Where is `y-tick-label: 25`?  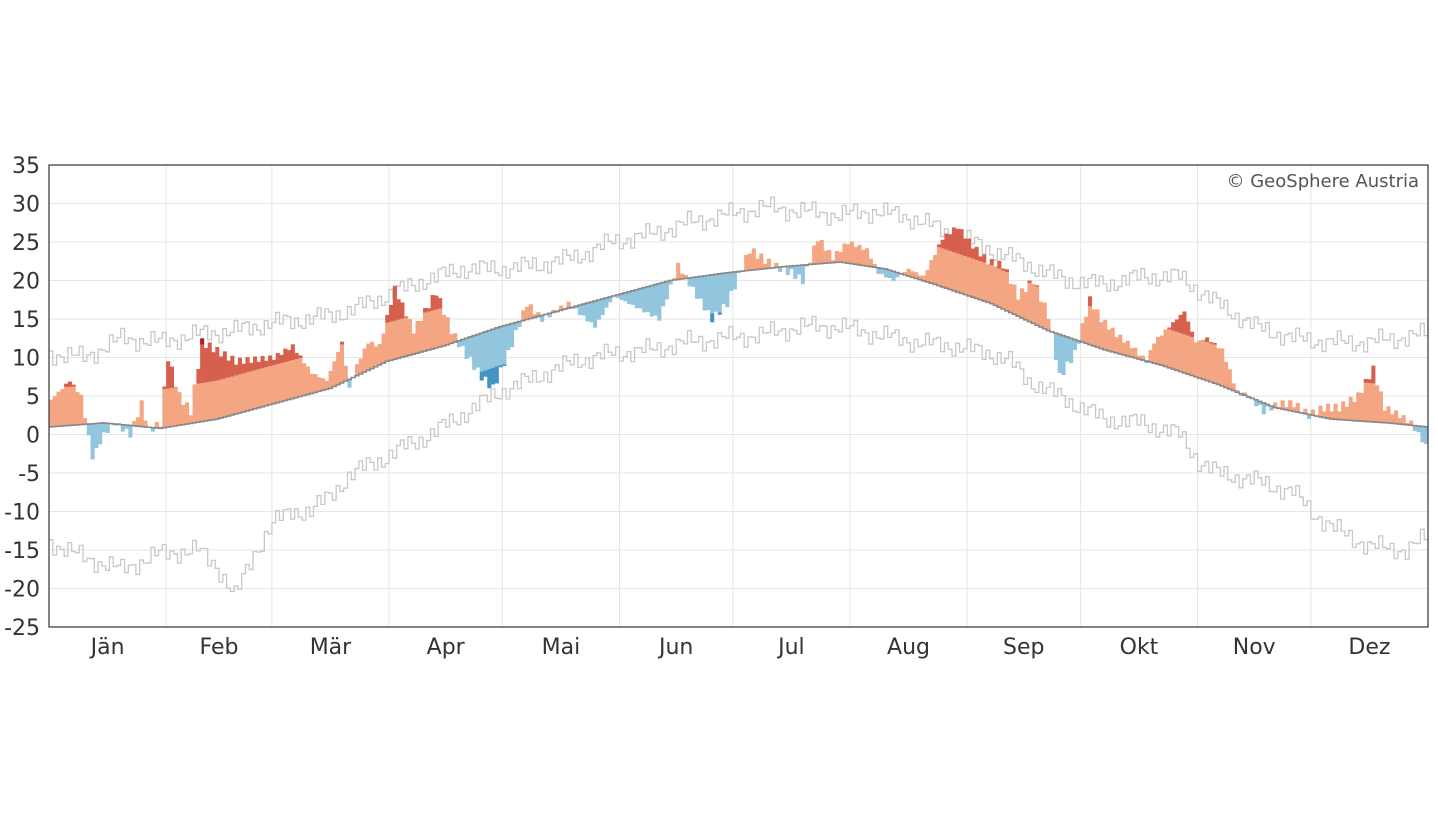
y-tick-label: 25 is located at coordinates (26, 243).